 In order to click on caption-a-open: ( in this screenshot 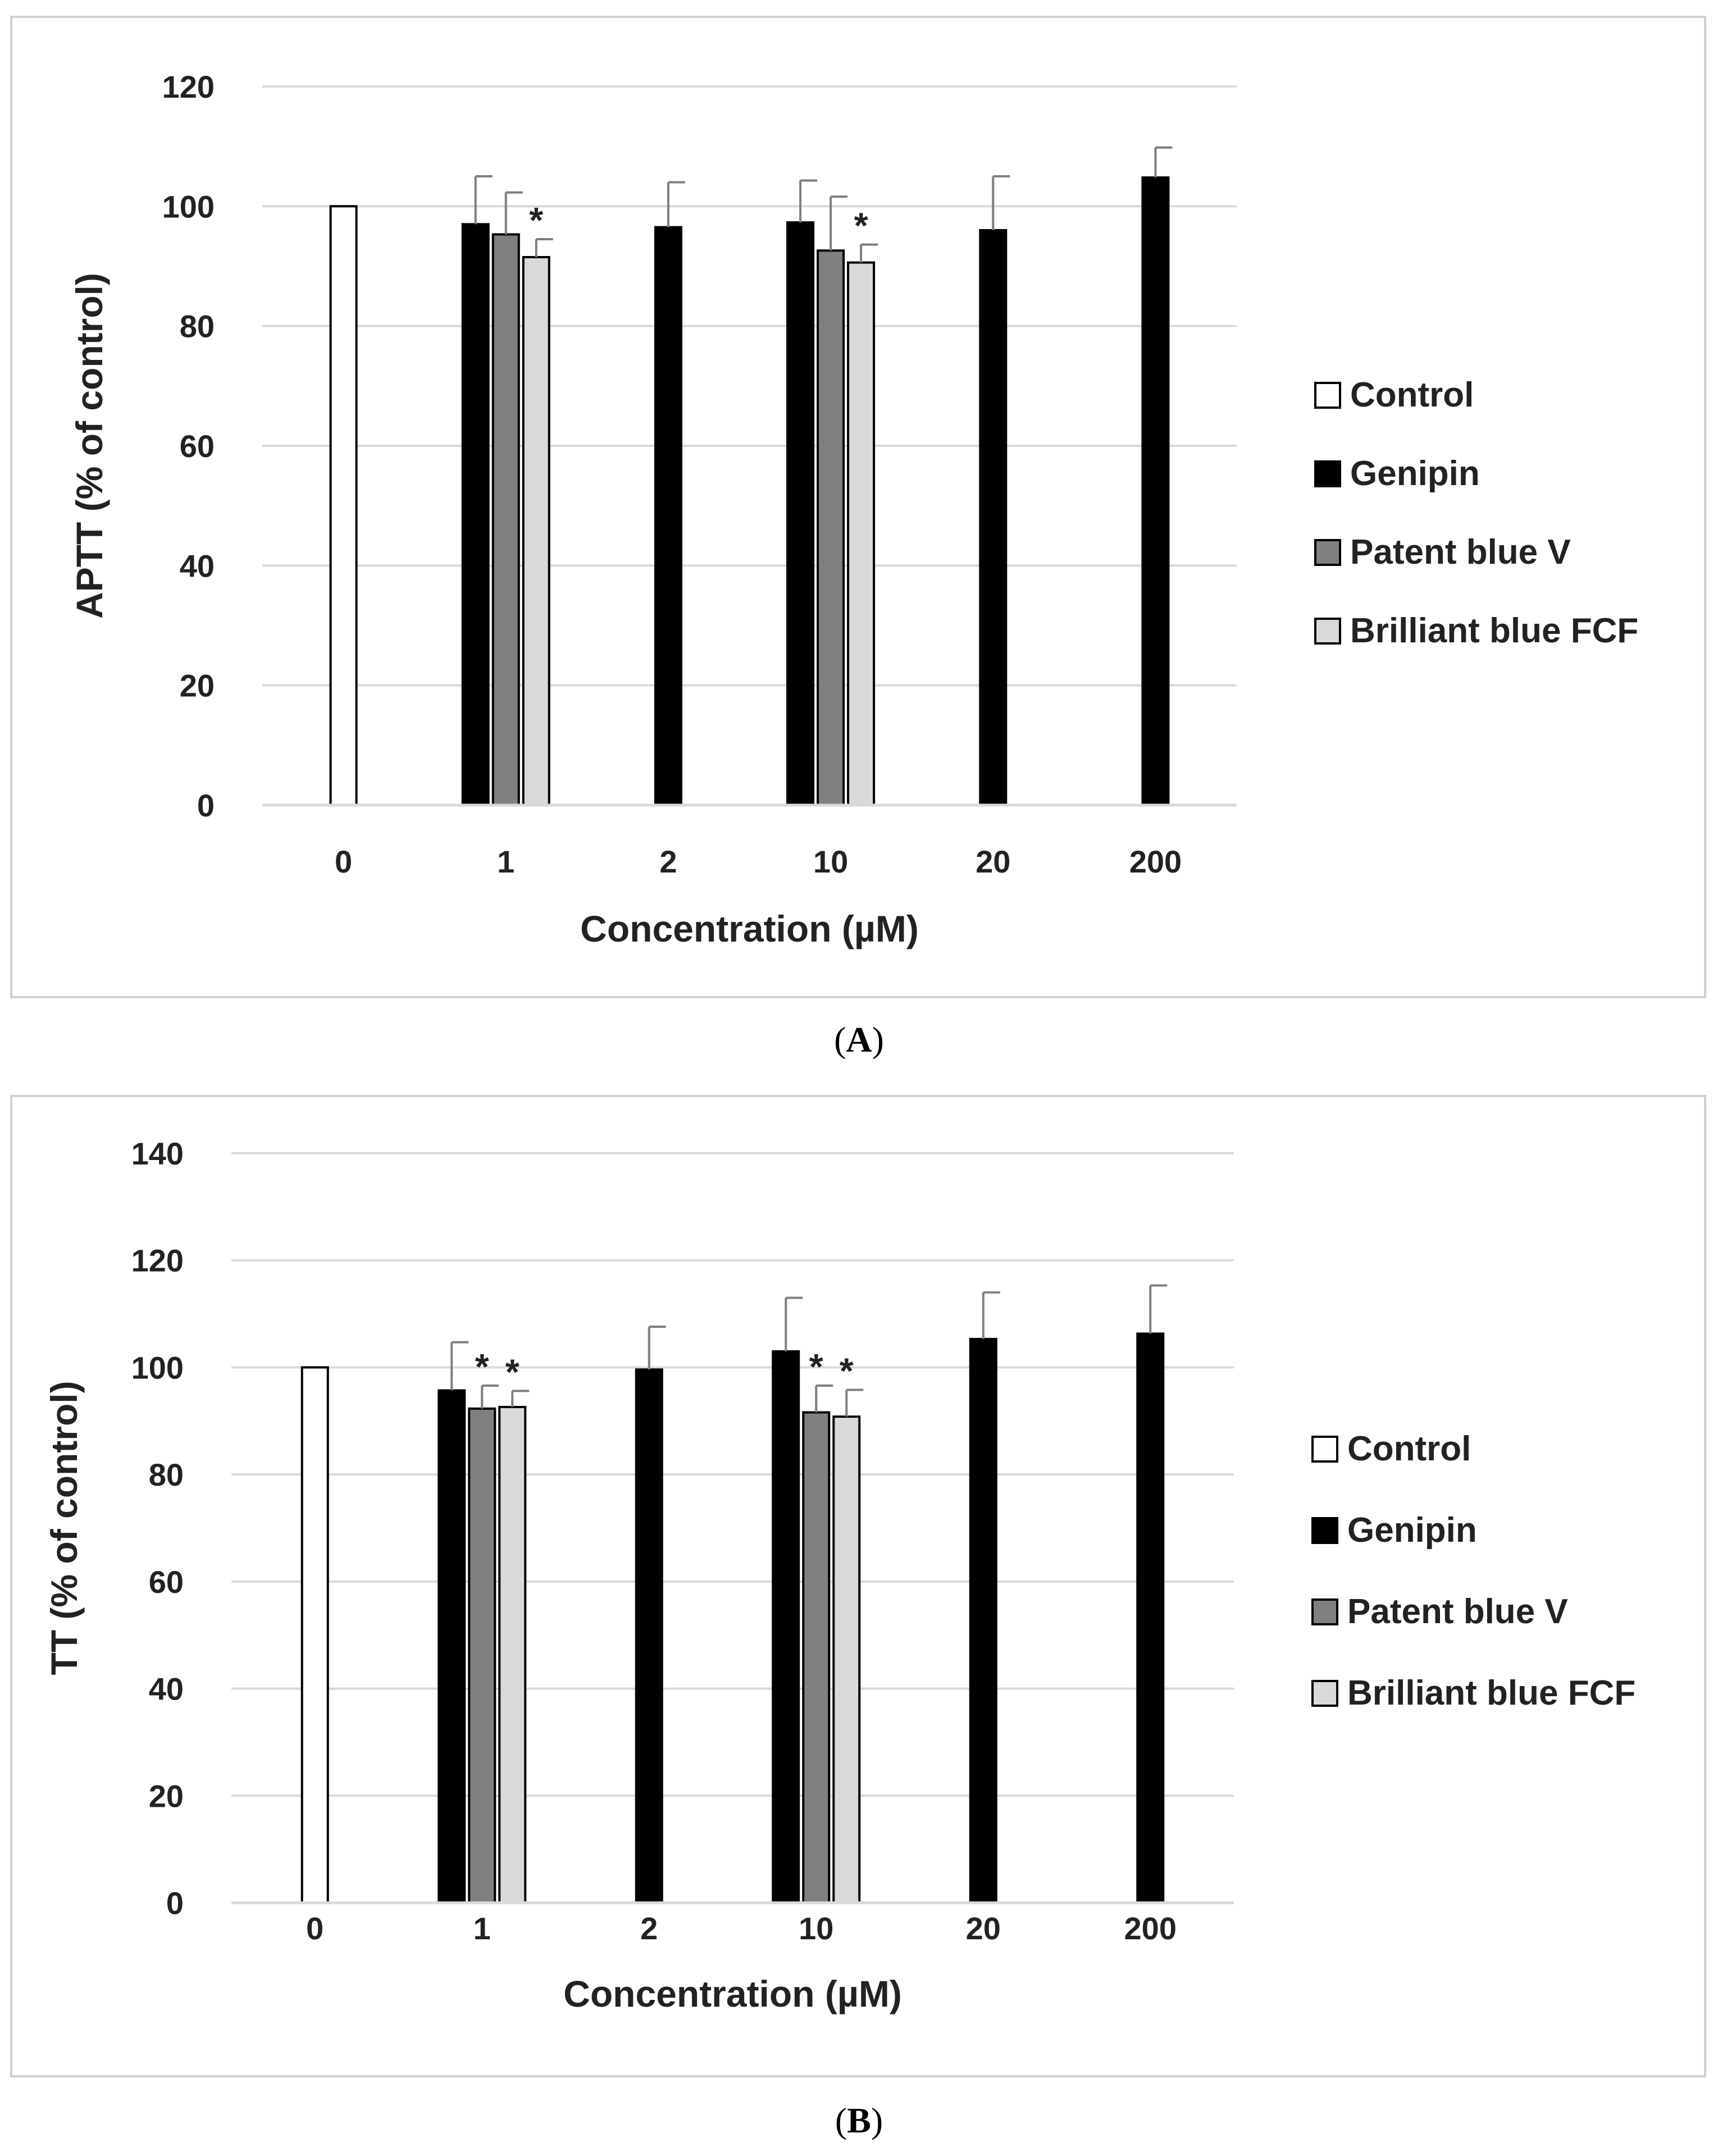, I will do `click(840, 1039)`.